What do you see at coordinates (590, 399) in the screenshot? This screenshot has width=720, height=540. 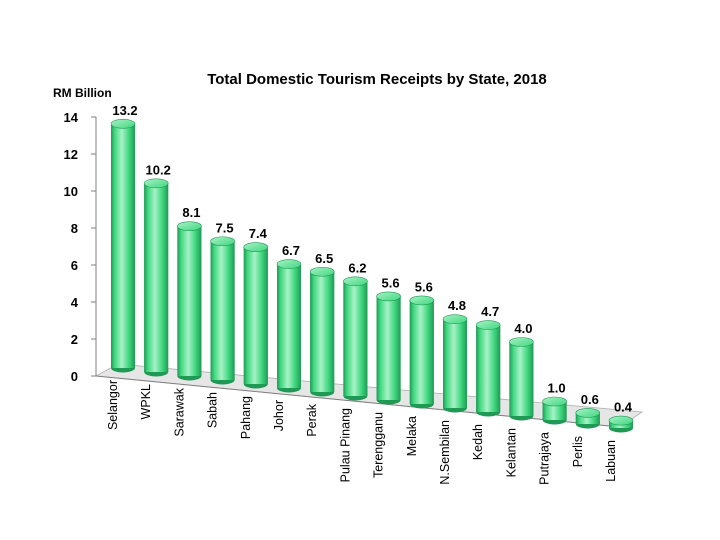 I see `data-label: 0.6` at bounding box center [590, 399].